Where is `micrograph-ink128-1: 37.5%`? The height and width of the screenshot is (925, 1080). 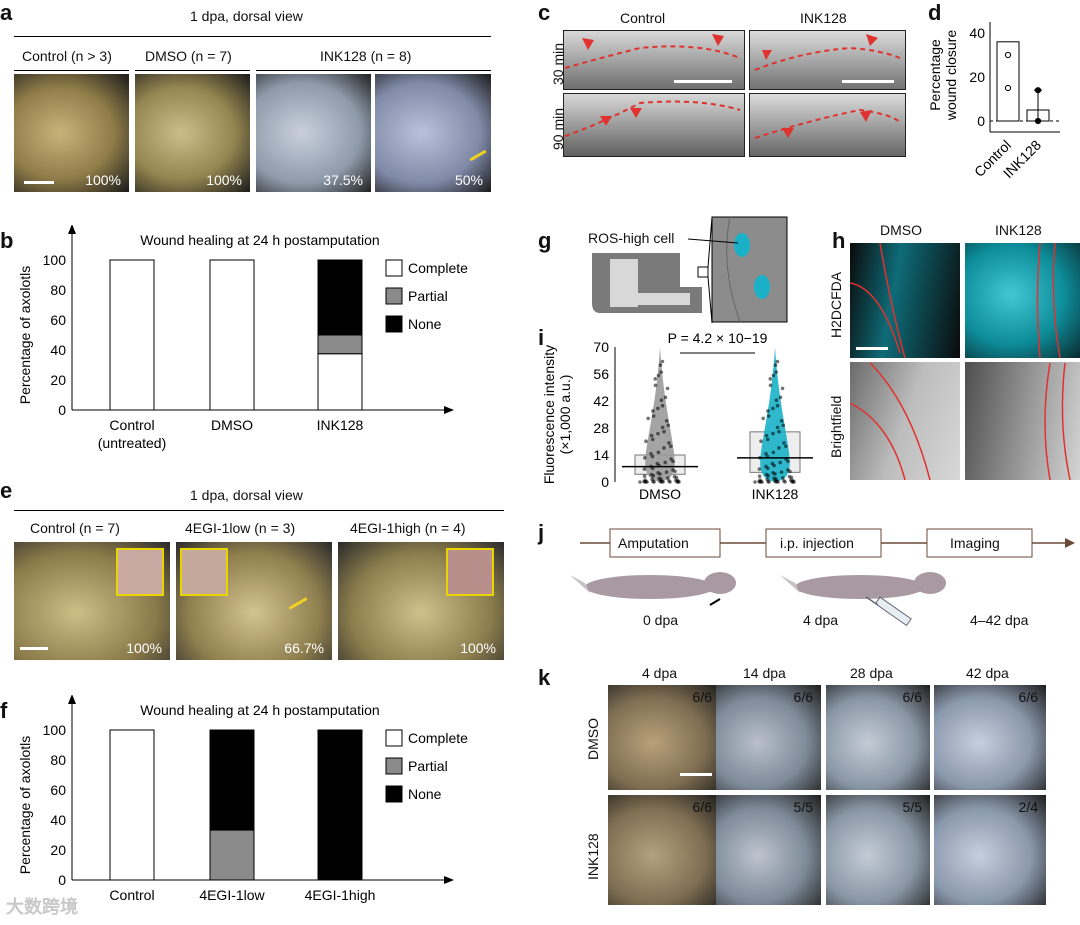 micrograph-ink128-1: 37.5% is located at coordinates (313, 133).